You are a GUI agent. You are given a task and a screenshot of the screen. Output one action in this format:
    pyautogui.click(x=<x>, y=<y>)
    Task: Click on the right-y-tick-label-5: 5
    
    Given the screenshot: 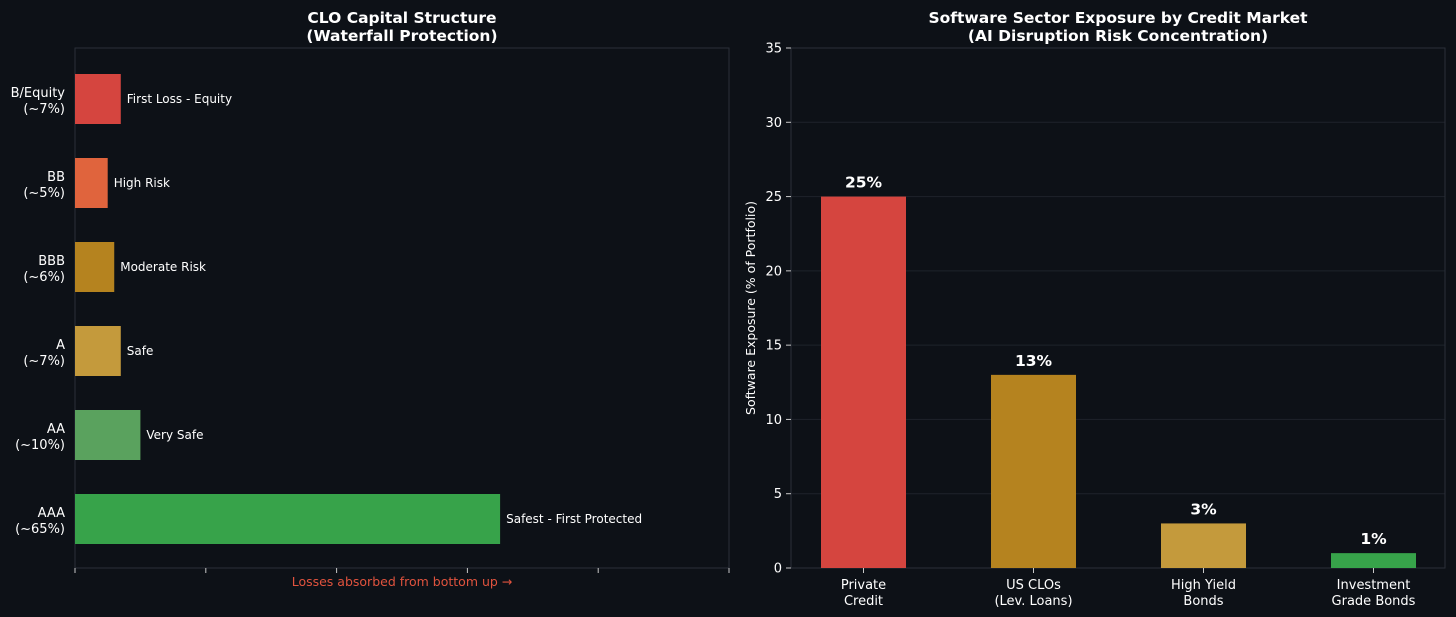 What is the action you would take?
    pyautogui.click(x=778, y=494)
    